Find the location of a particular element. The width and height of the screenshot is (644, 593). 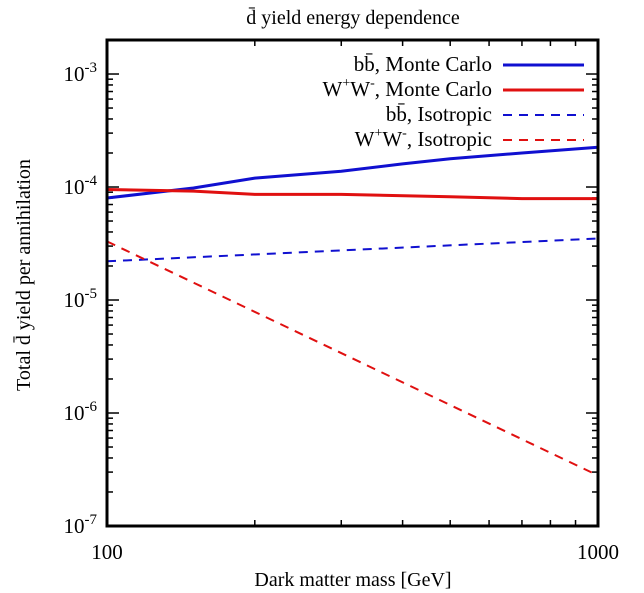

y-tick-exponent: -3 is located at coordinates (91, 68).